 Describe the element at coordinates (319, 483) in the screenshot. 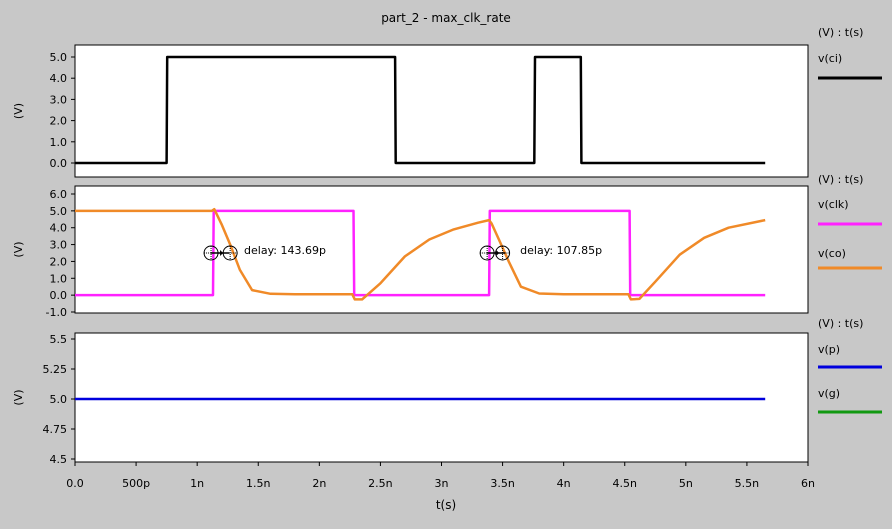

I see `x-tick-label: 2n` at that location.